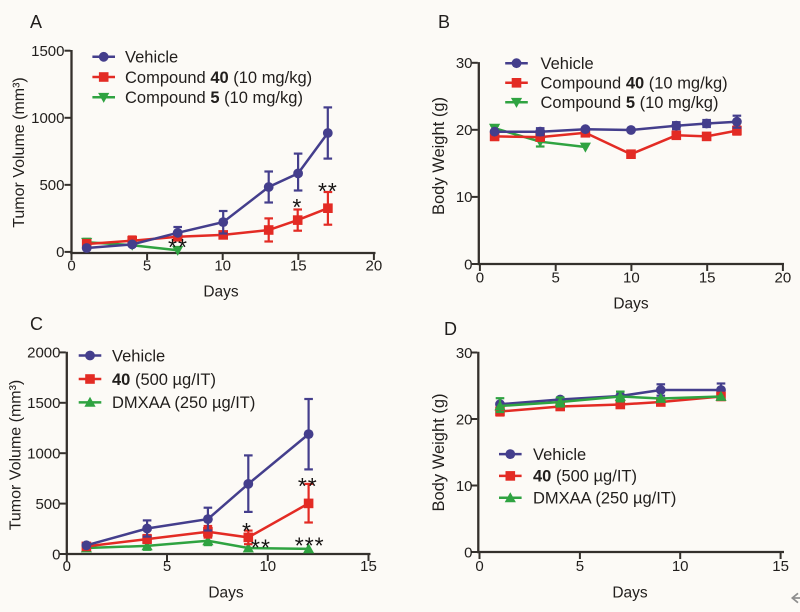 The width and height of the screenshot is (800, 612). What do you see at coordinates (444, 22) in the screenshot?
I see `svg-text: B` at bounding box center [444, 22].